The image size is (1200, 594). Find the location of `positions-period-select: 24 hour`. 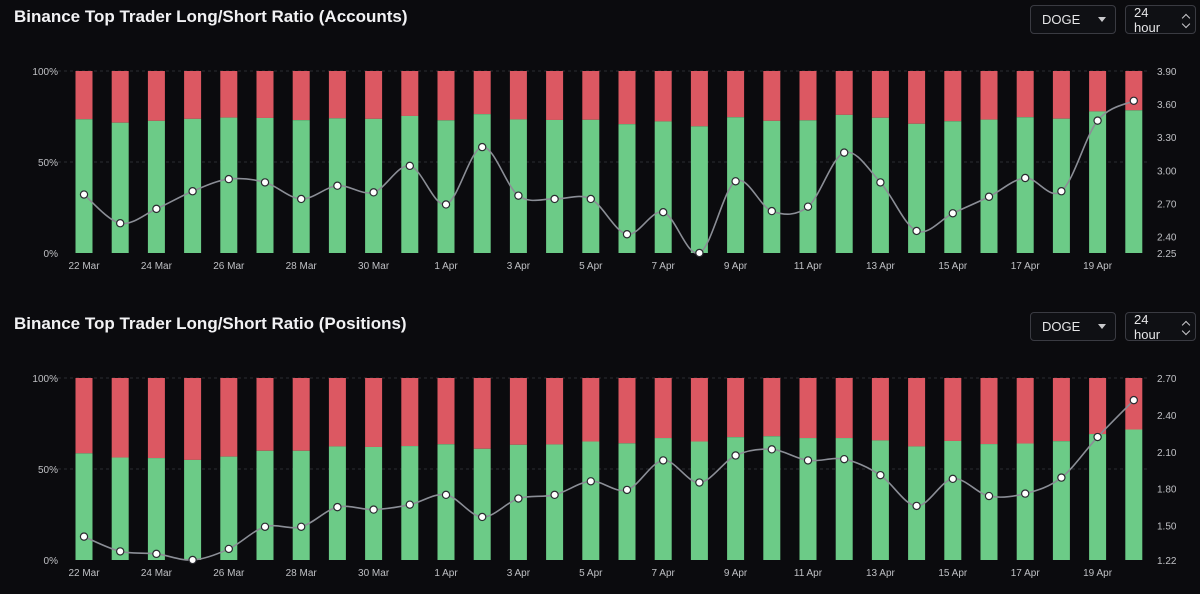

positions-period-select: 24 hour is located at coordinates (1160, 327).